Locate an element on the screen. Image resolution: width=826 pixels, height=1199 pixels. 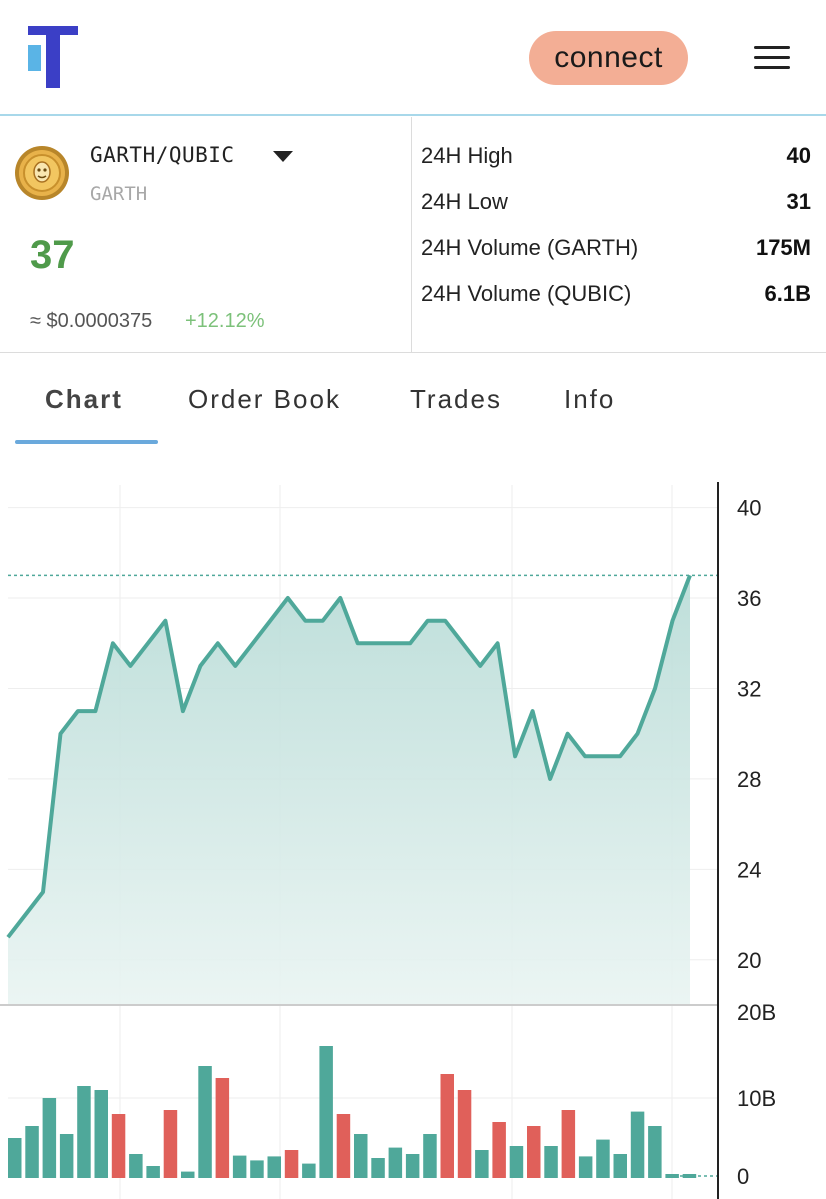
pair-selector: GARTH/QUBIC is located at coordinates (162, 155).